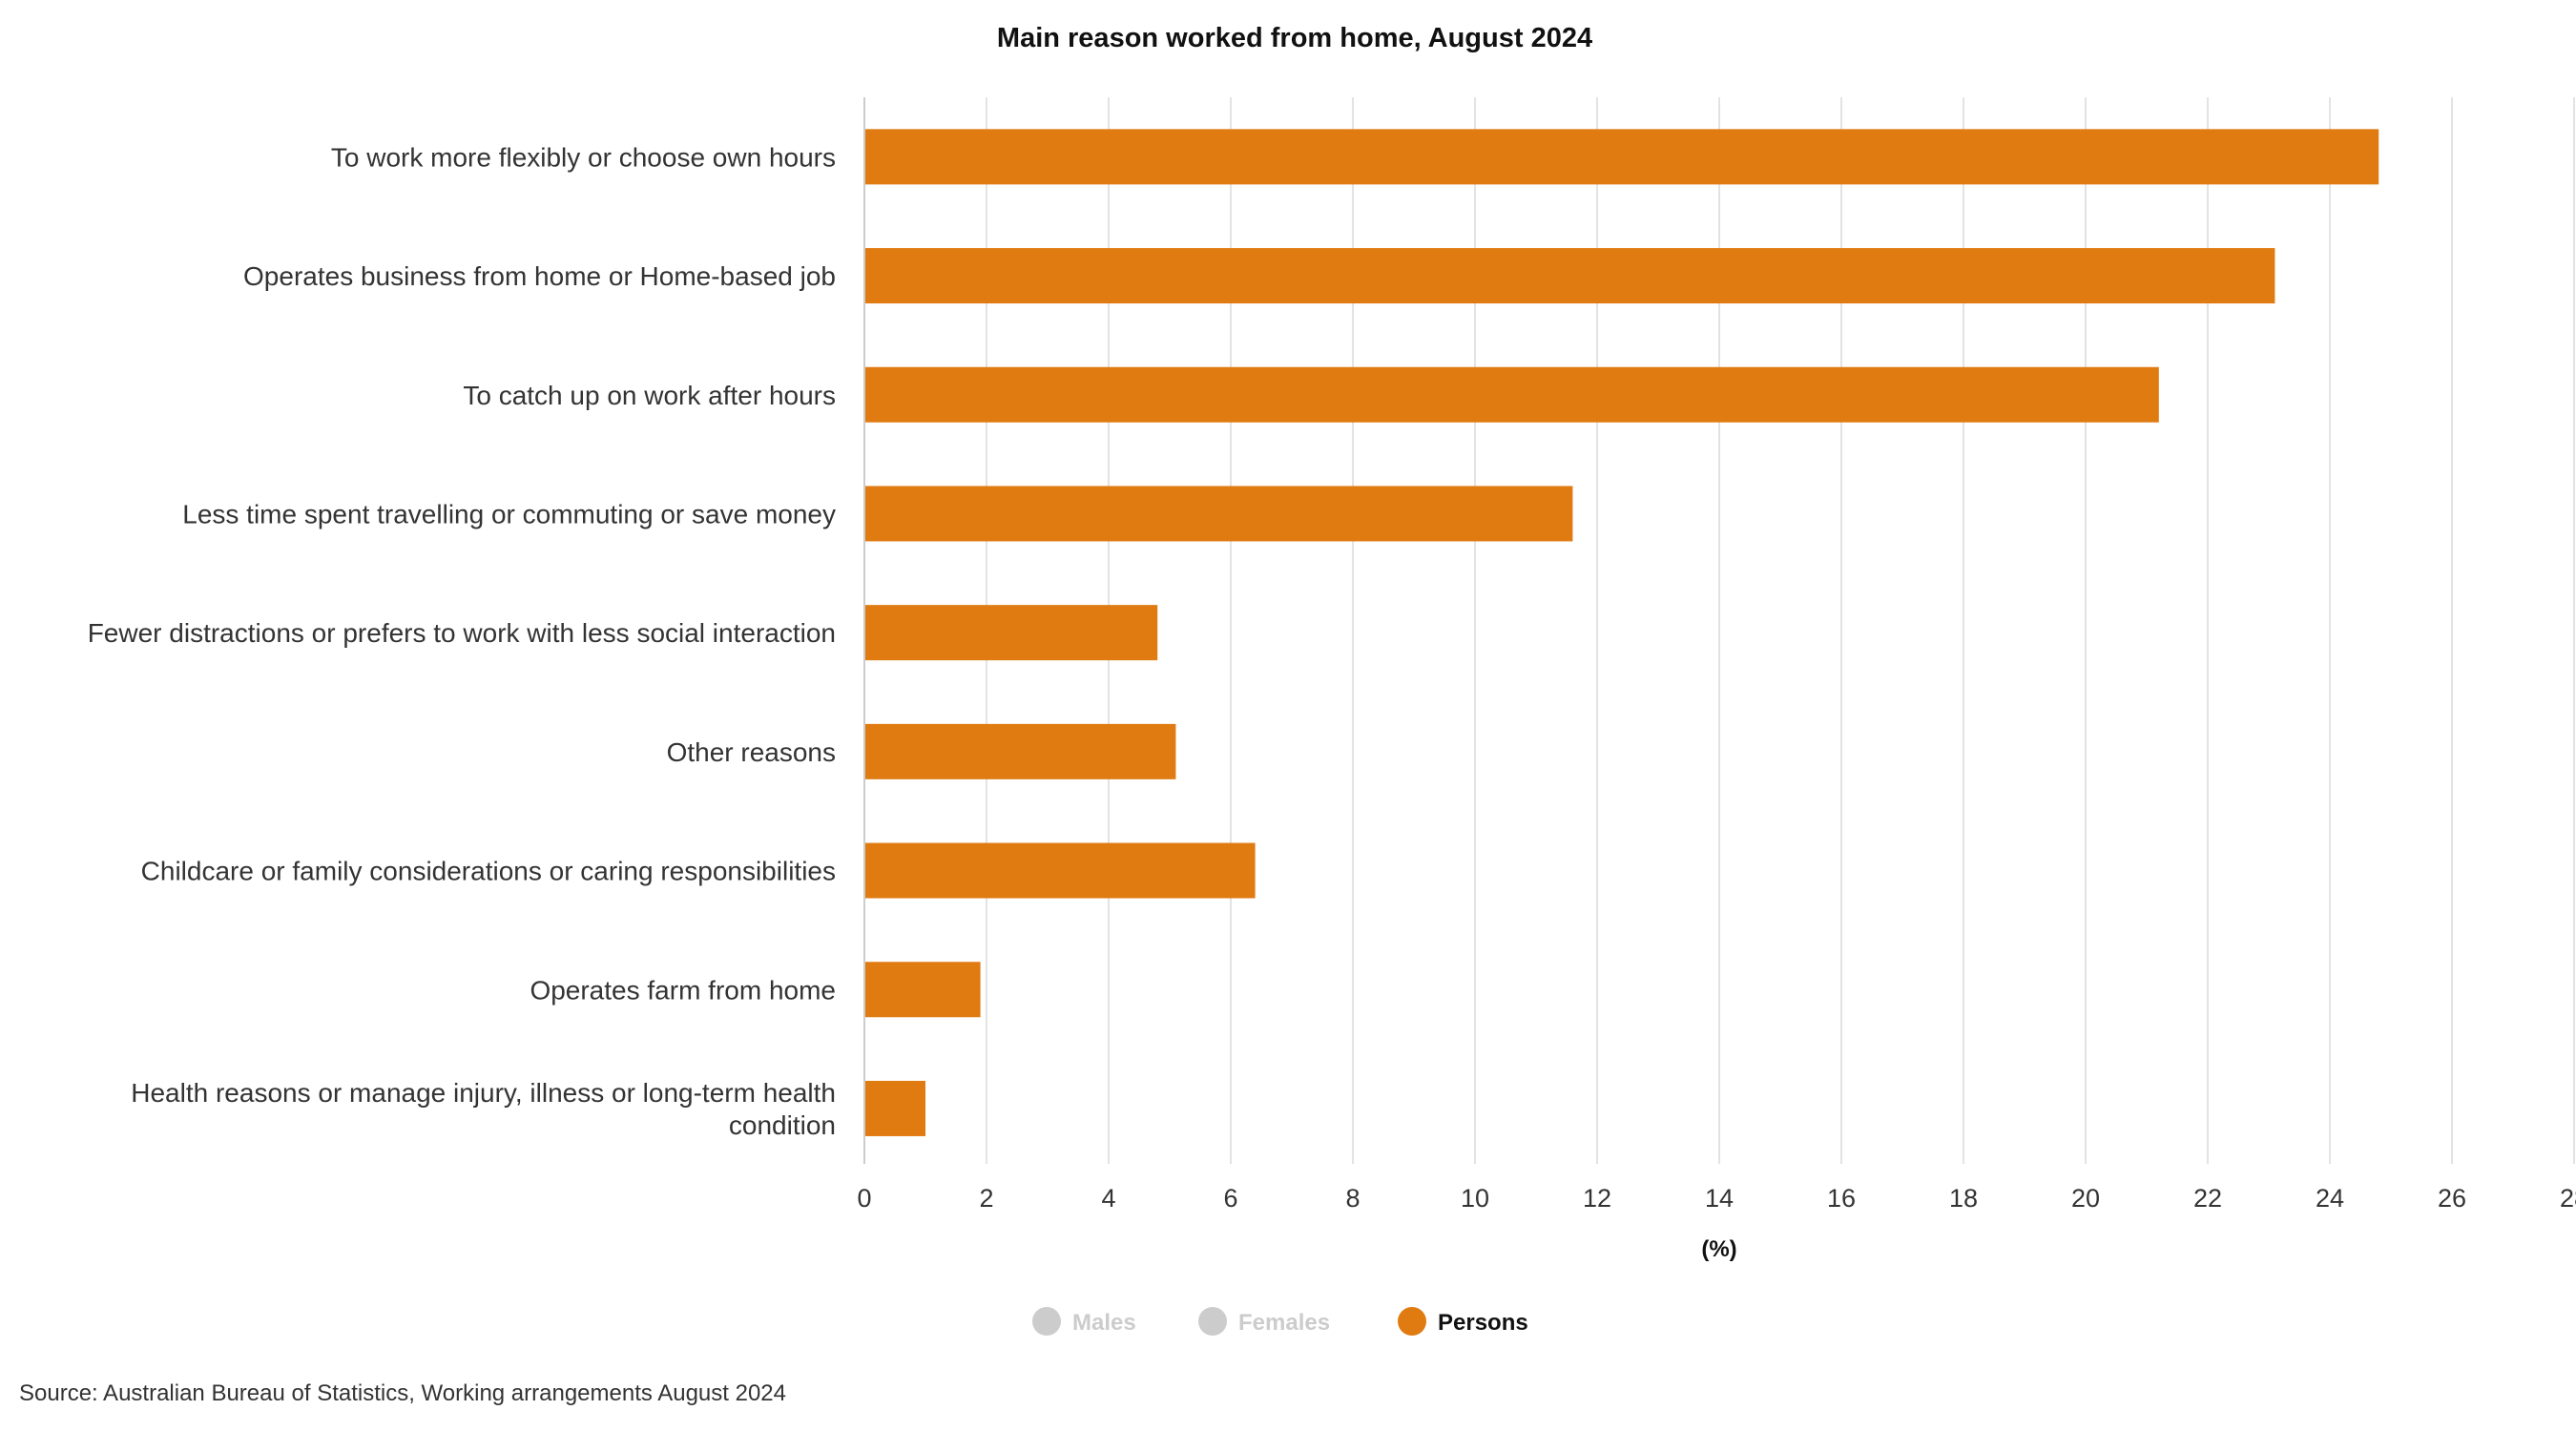  What do you see at coordinates (864, 1199) in the screenshot?
I see `x-tick-label: 0` at bounding box center [864, 1199].